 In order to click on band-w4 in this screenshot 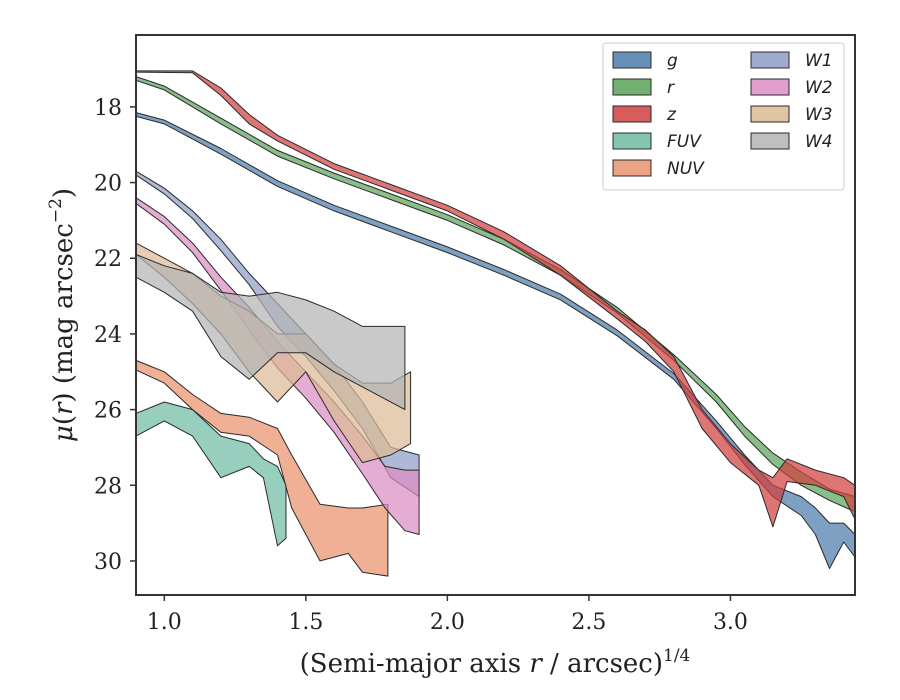, I will do `click(271, 332)`.